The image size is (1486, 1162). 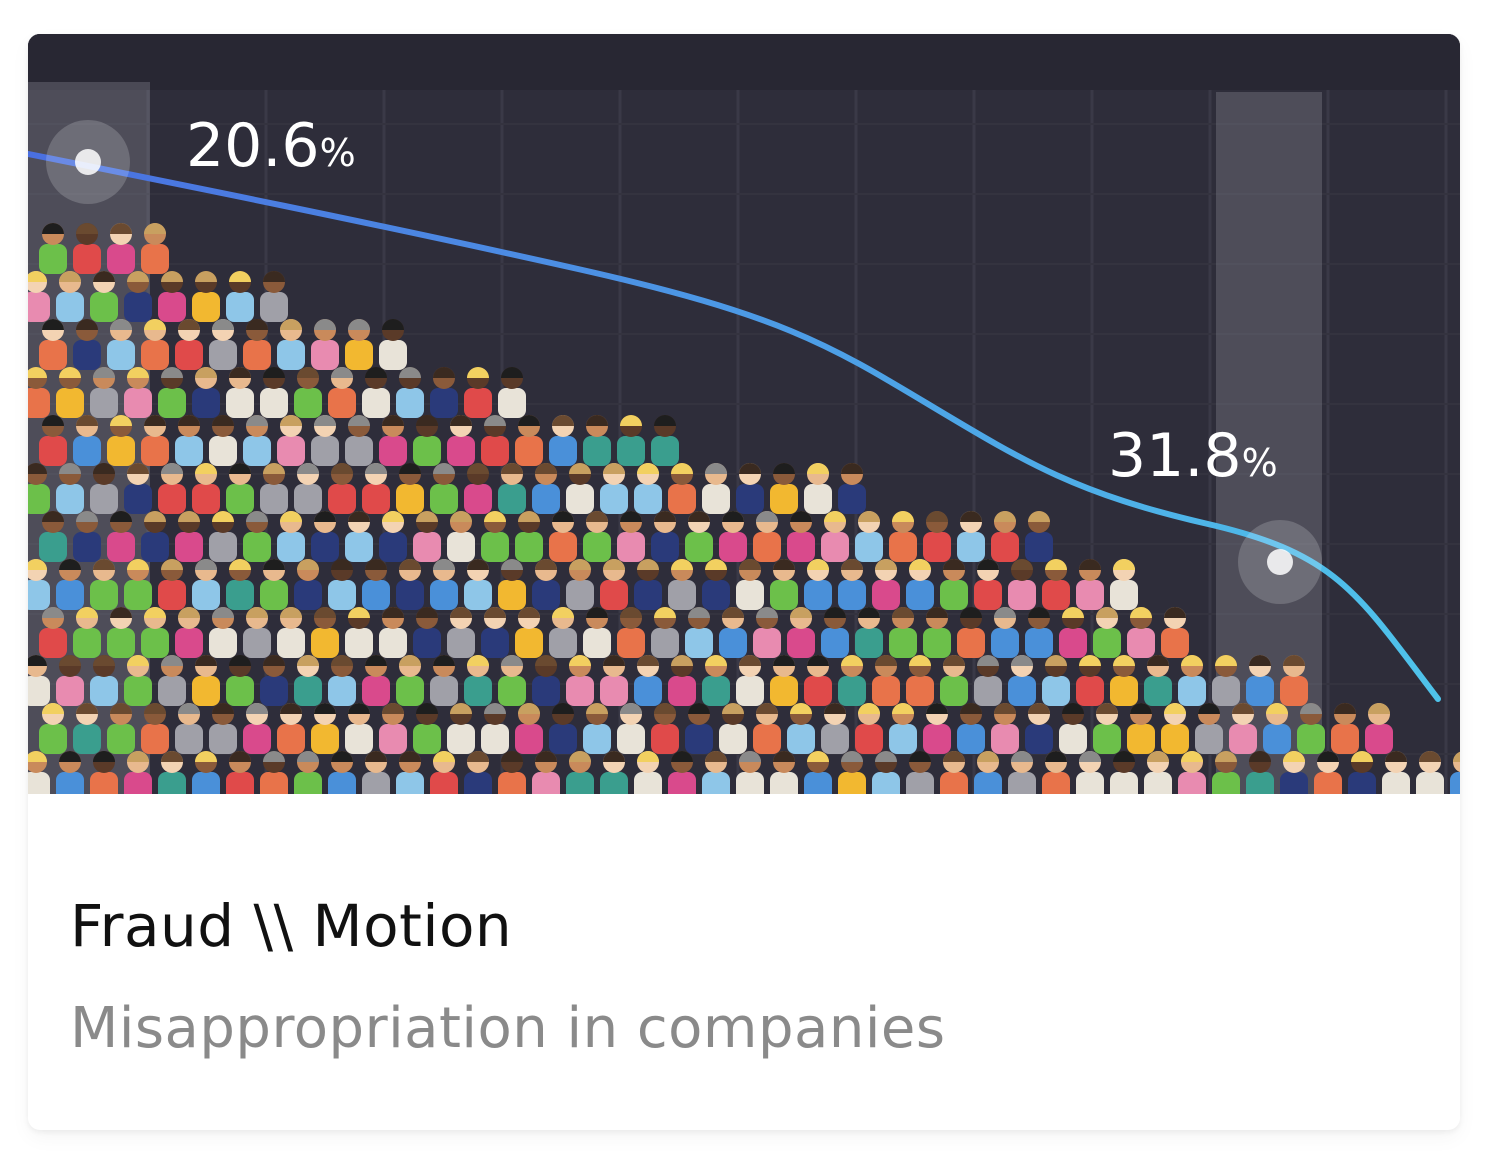 What do you see at coordinates (291, 926) in the screenshot?
I see `card-title: Fraud \\ Motion` at bounding box center [291, 926].